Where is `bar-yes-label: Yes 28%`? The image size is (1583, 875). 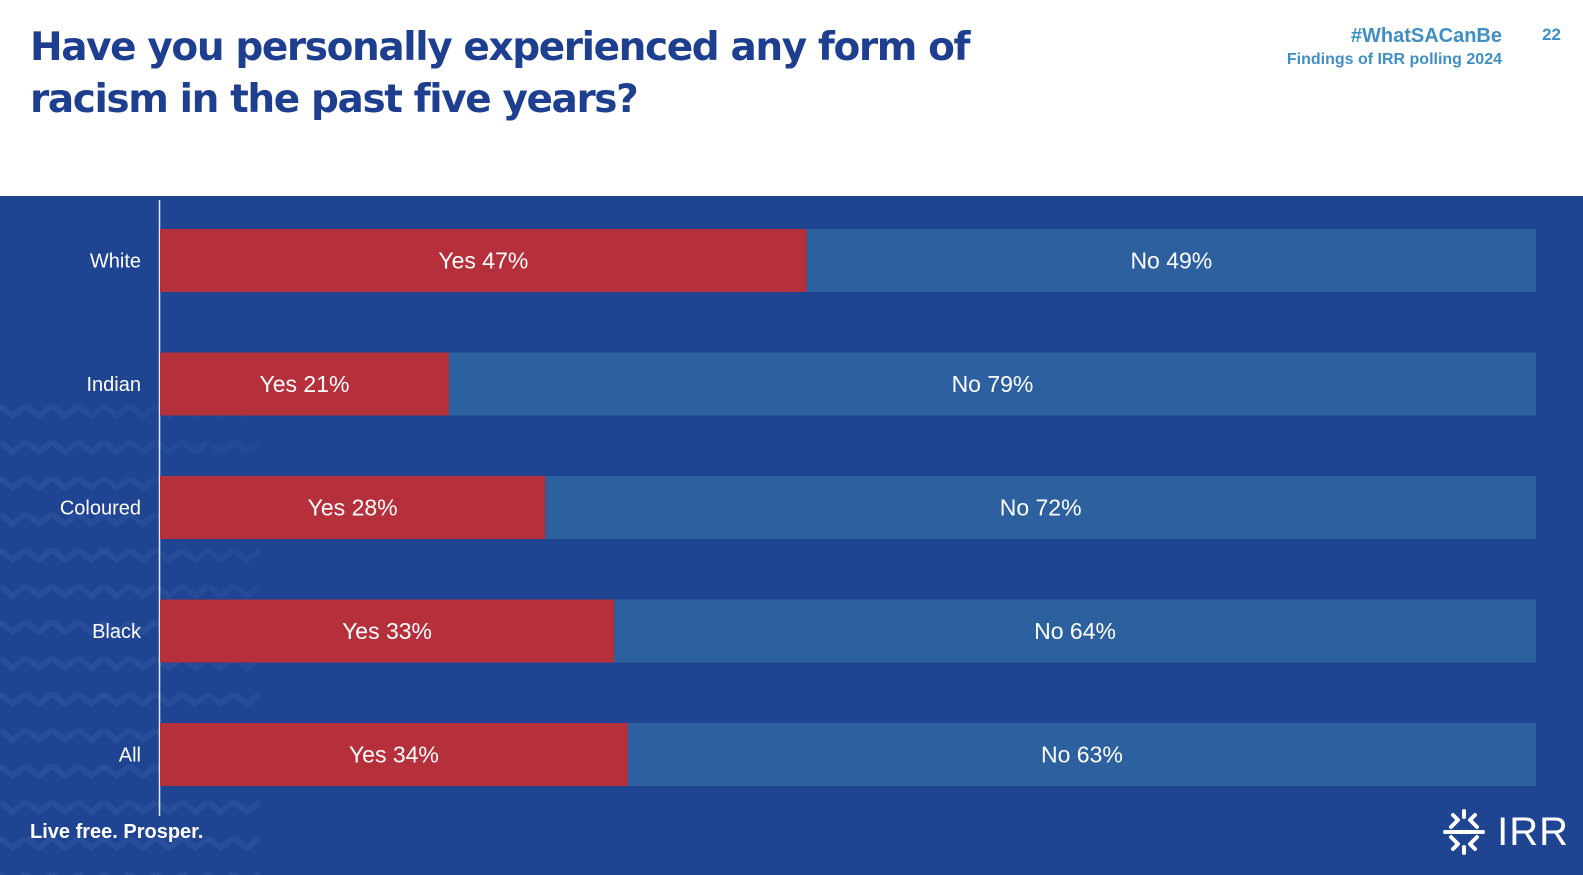 bar-yes-label: Yes 28% is located at coordinates (353, 508).